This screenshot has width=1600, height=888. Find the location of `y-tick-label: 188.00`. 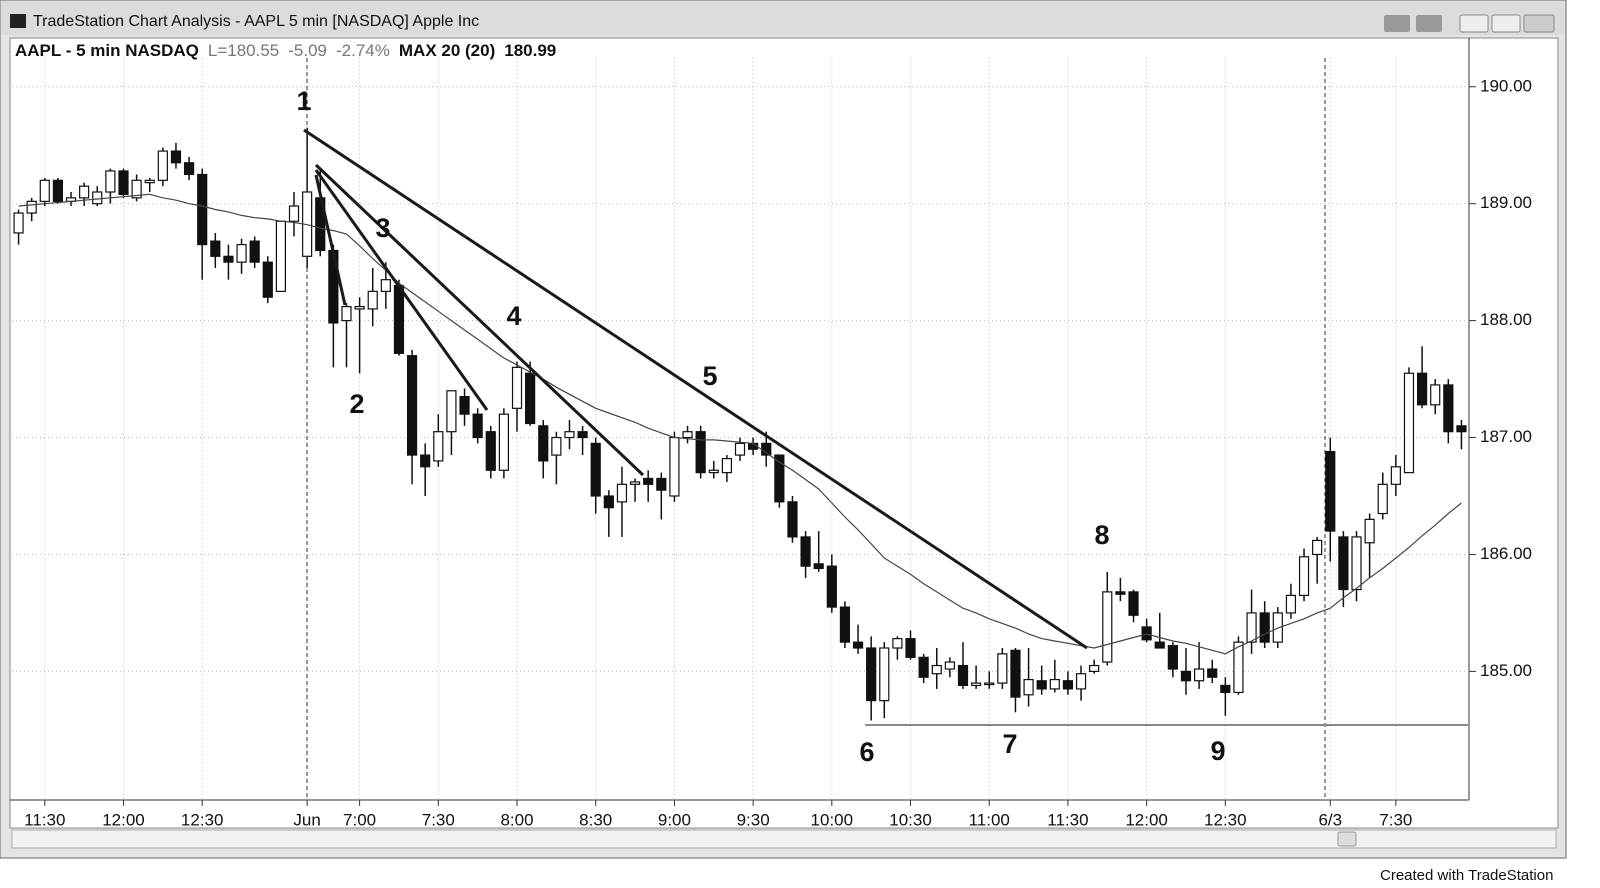

y-tick-label: 188.00 is located at coordinates (1506, 319).